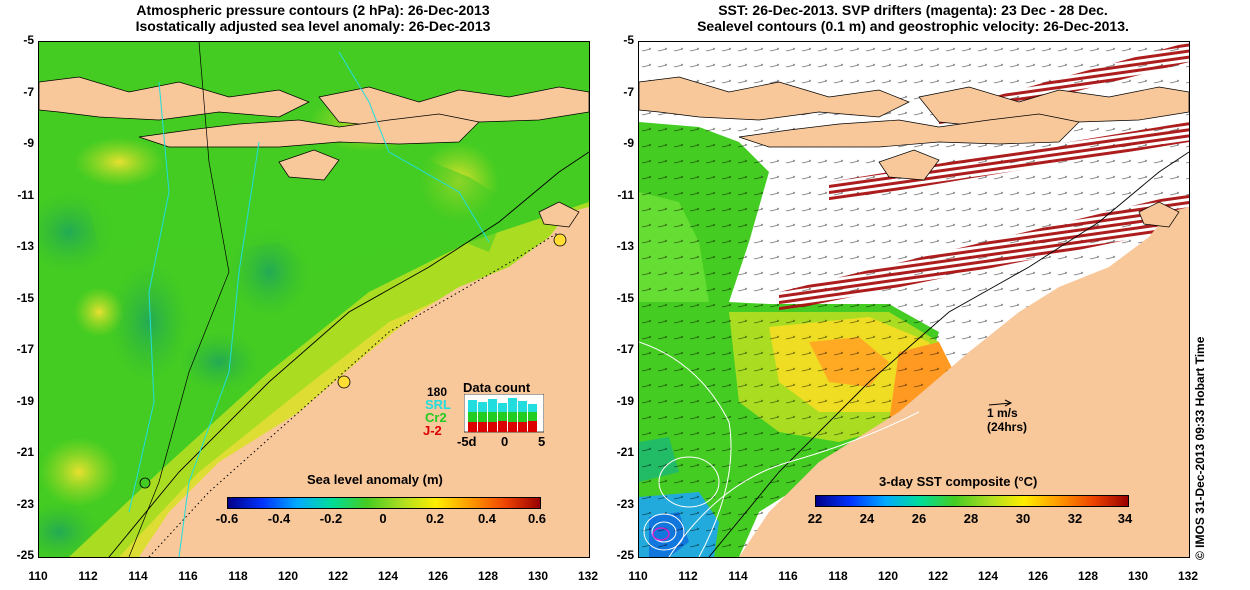 The image size is (1250, 590). I want to click on right-x-tick-11: 130, so click(1138, 576).